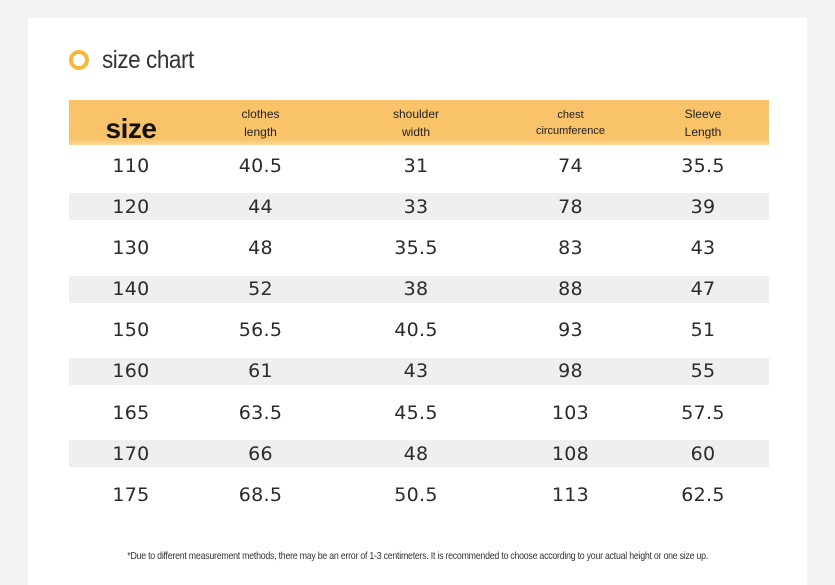 Image resolution: width=835 pixels, height=585 pixels. I want to click on cell-size: 150, so click(131, 330).